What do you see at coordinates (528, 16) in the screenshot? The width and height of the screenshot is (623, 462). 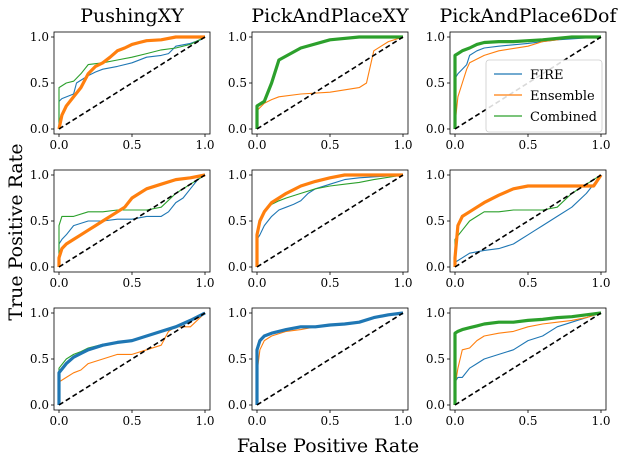 I see `column-title: PickAndPlace6Dof` at bounding box center [528, 16].